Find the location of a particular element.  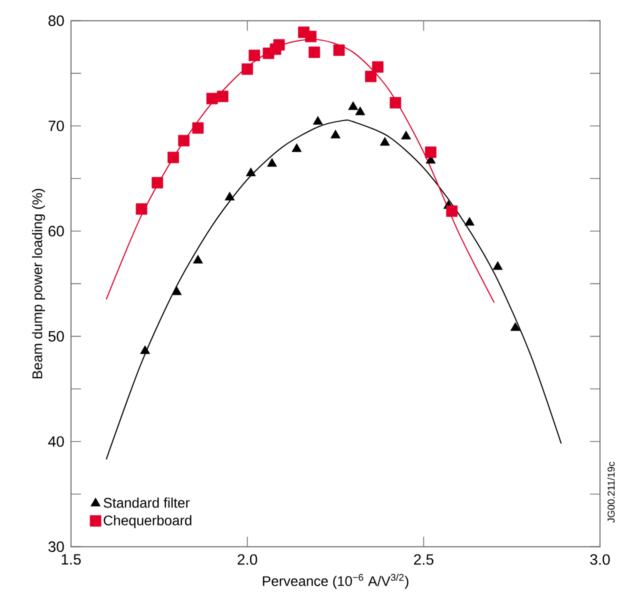

y-tick-label: 80 is located at coordinates (56, 20).